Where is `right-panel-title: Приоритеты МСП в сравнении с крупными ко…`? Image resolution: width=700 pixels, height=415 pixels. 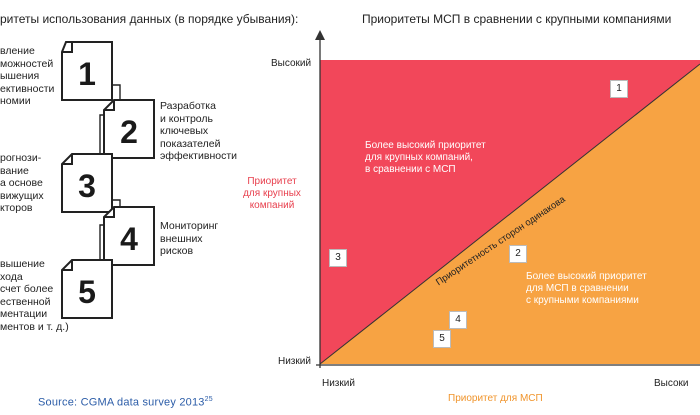
right-panel-title: Приоритеты МСП в сравнении с крупными ко… is located at coordinates (517, 19).